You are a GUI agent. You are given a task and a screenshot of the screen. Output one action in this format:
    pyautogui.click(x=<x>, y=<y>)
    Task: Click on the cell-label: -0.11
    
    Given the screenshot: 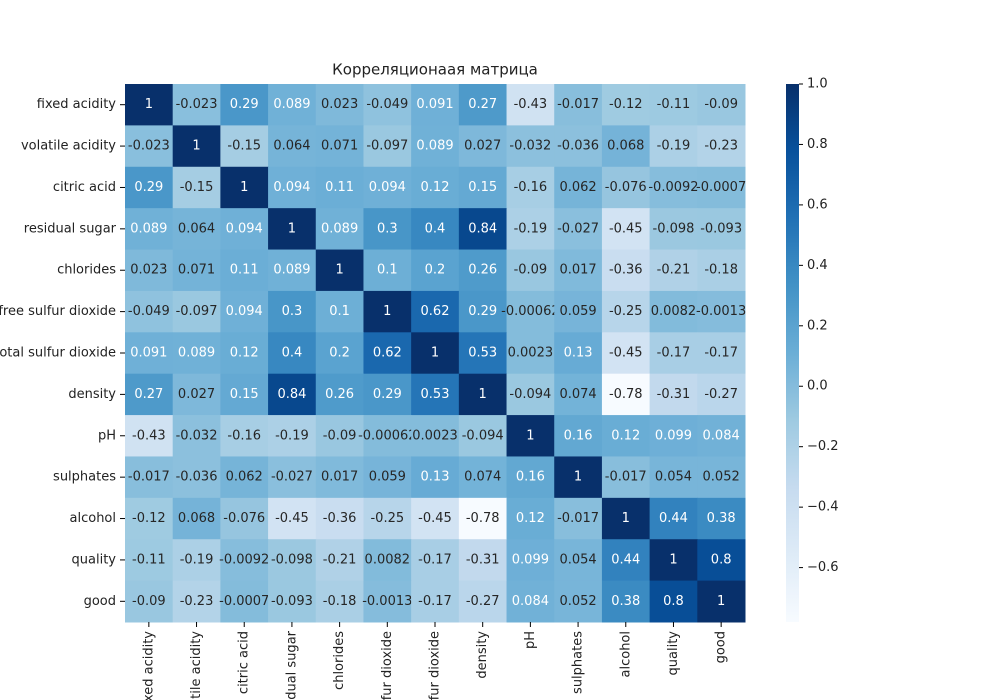 What is the action you would take?
    pyautogui.click(x=149, y=559)
    